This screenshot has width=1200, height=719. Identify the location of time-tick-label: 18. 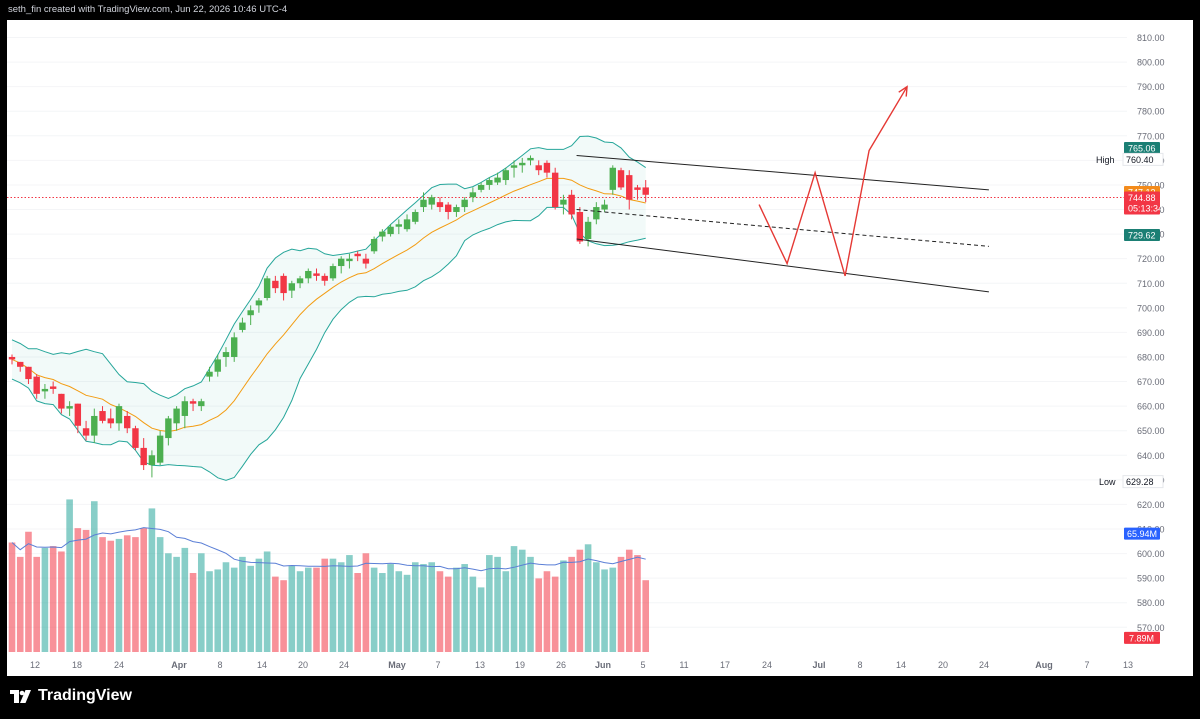
(77, 665).